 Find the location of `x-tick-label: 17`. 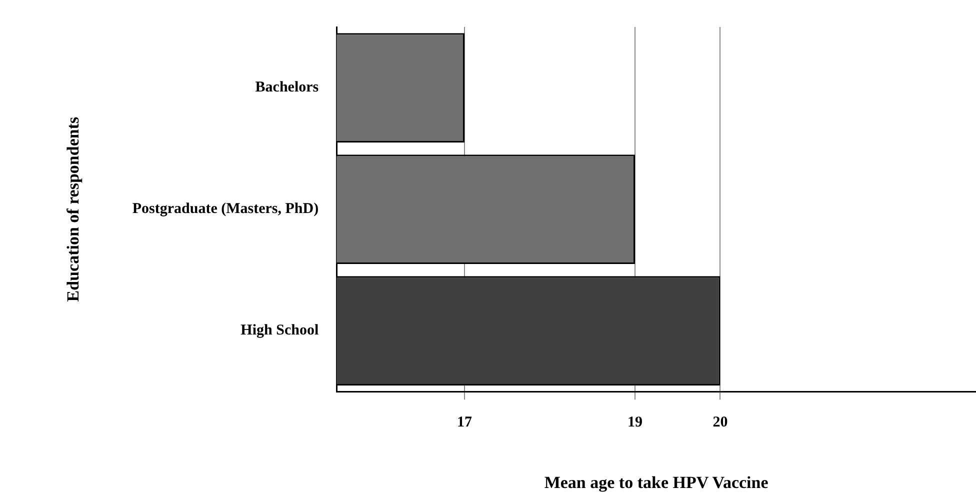

x-tick-label: 17 is located at coordinates (464, 422).